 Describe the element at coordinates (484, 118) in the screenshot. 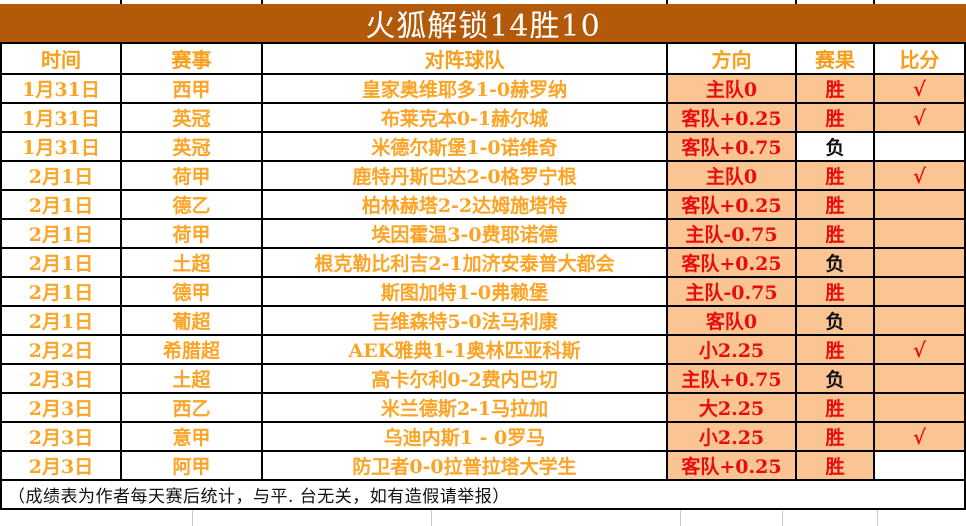

I see `table-row: 1月31日 英冠 布莱克本0-1赫尔城 客队+0.25 胜 √` at that location.